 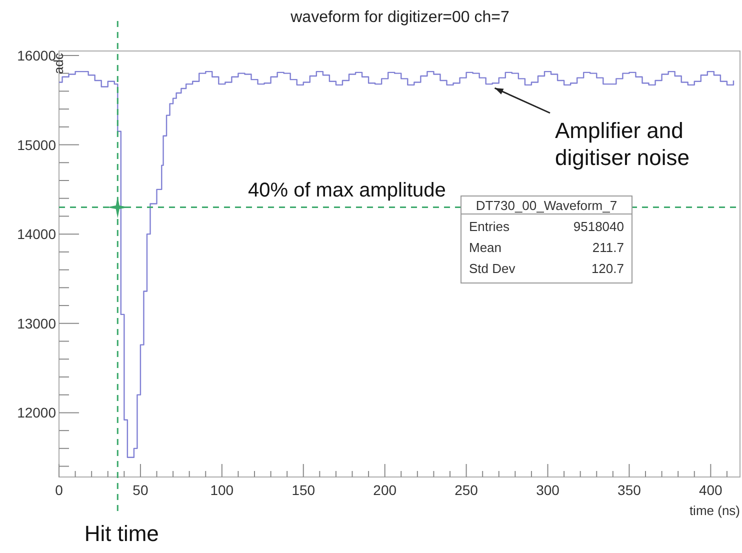 I want to click on text: Mean 211.7, so click(x=546, y=247).